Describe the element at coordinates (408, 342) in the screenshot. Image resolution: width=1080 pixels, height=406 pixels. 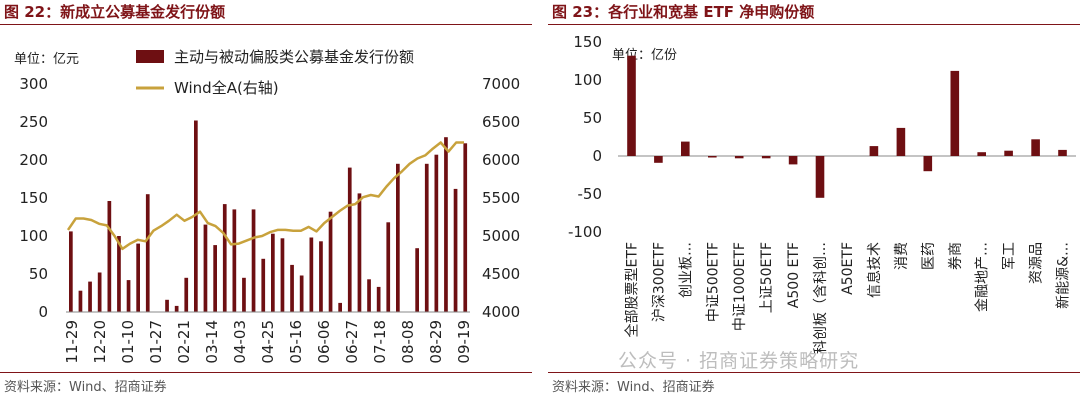
I see `left-x-tick-label: 08-08` at that location.